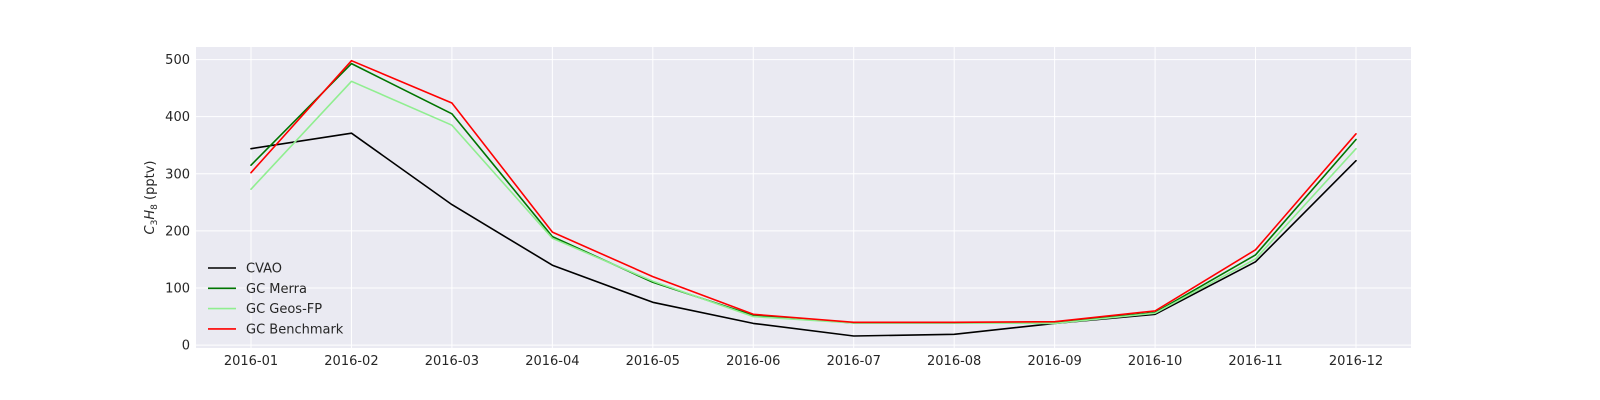  Describe the element at coordinates (155, 207) in the screenshot. I see `y-label-sub2: 8` at that location.